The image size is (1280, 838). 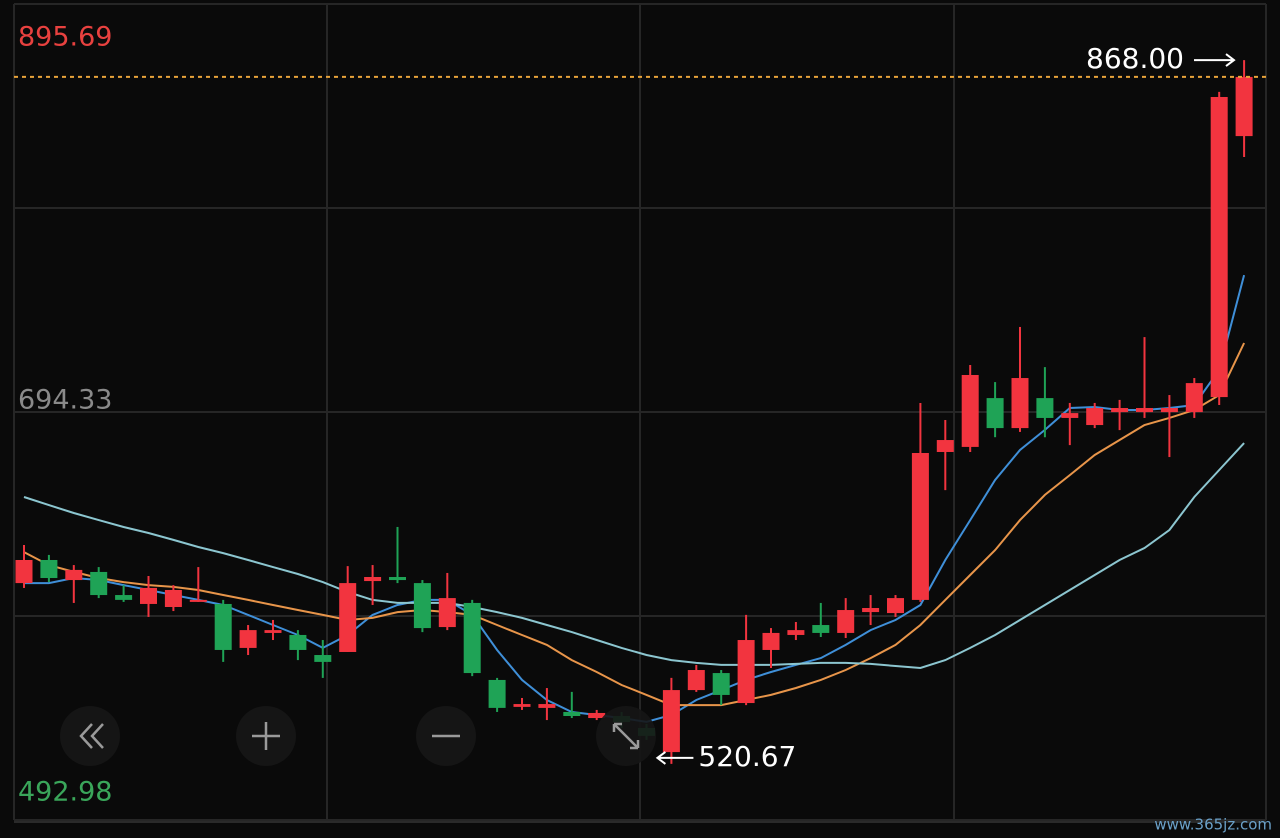 I want to click on watermark: www.365jz.com, so click(x=1213, y=825).